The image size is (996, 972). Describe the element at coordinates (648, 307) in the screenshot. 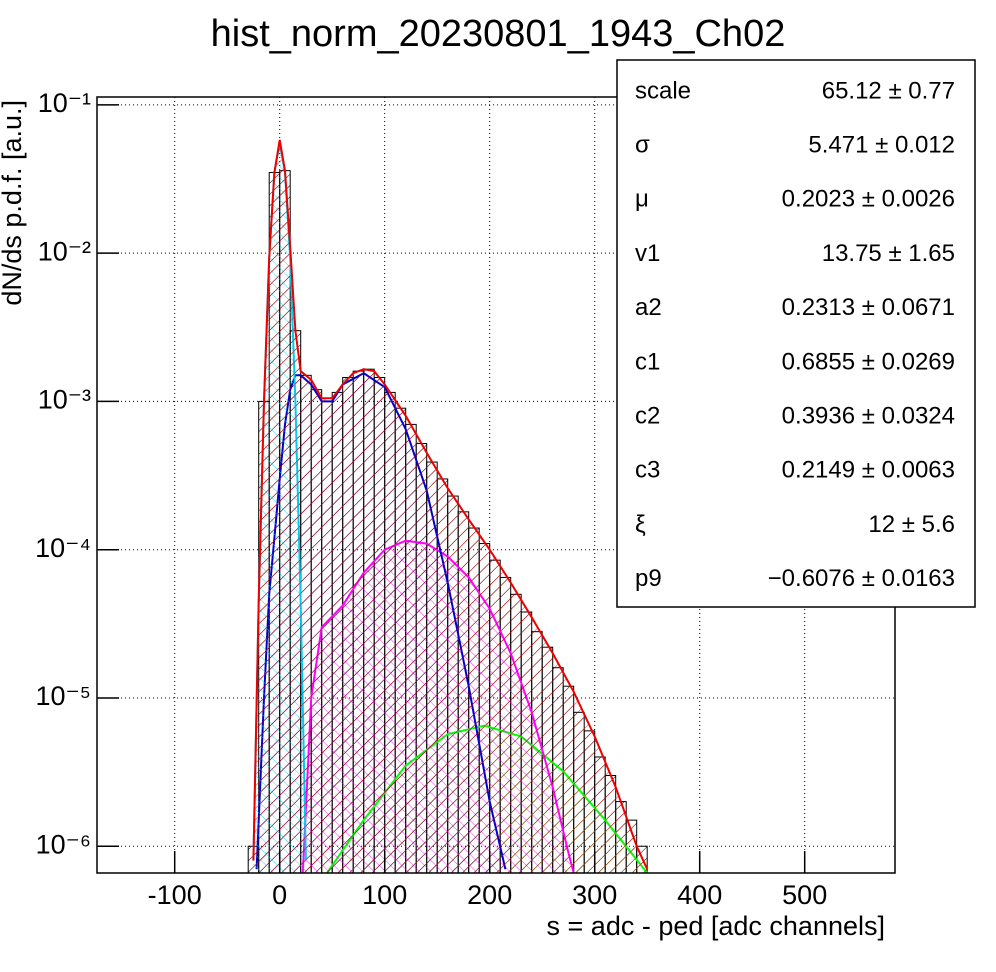

I see `stats-label: a2` at that location.